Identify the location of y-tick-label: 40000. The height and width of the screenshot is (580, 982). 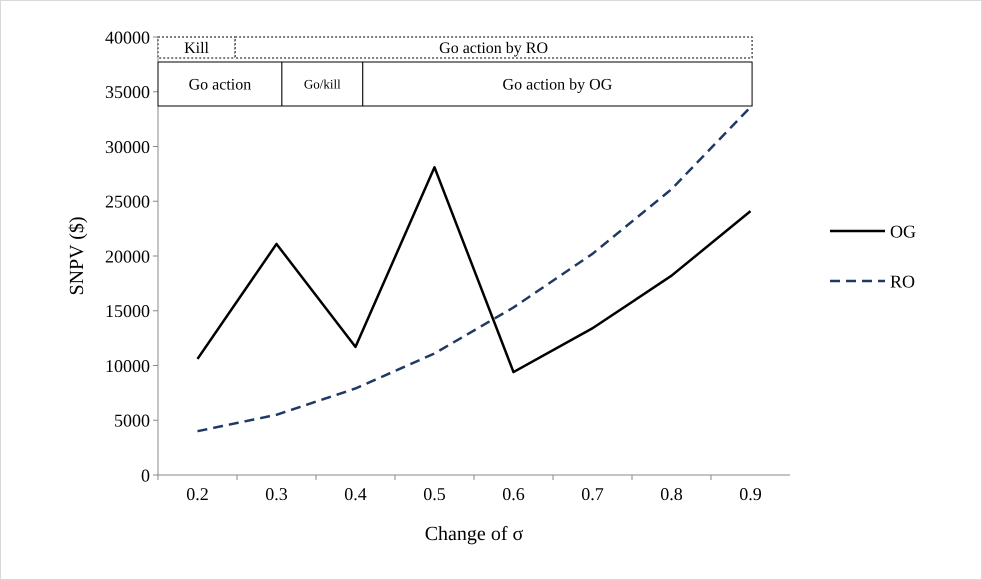
(127, 37).